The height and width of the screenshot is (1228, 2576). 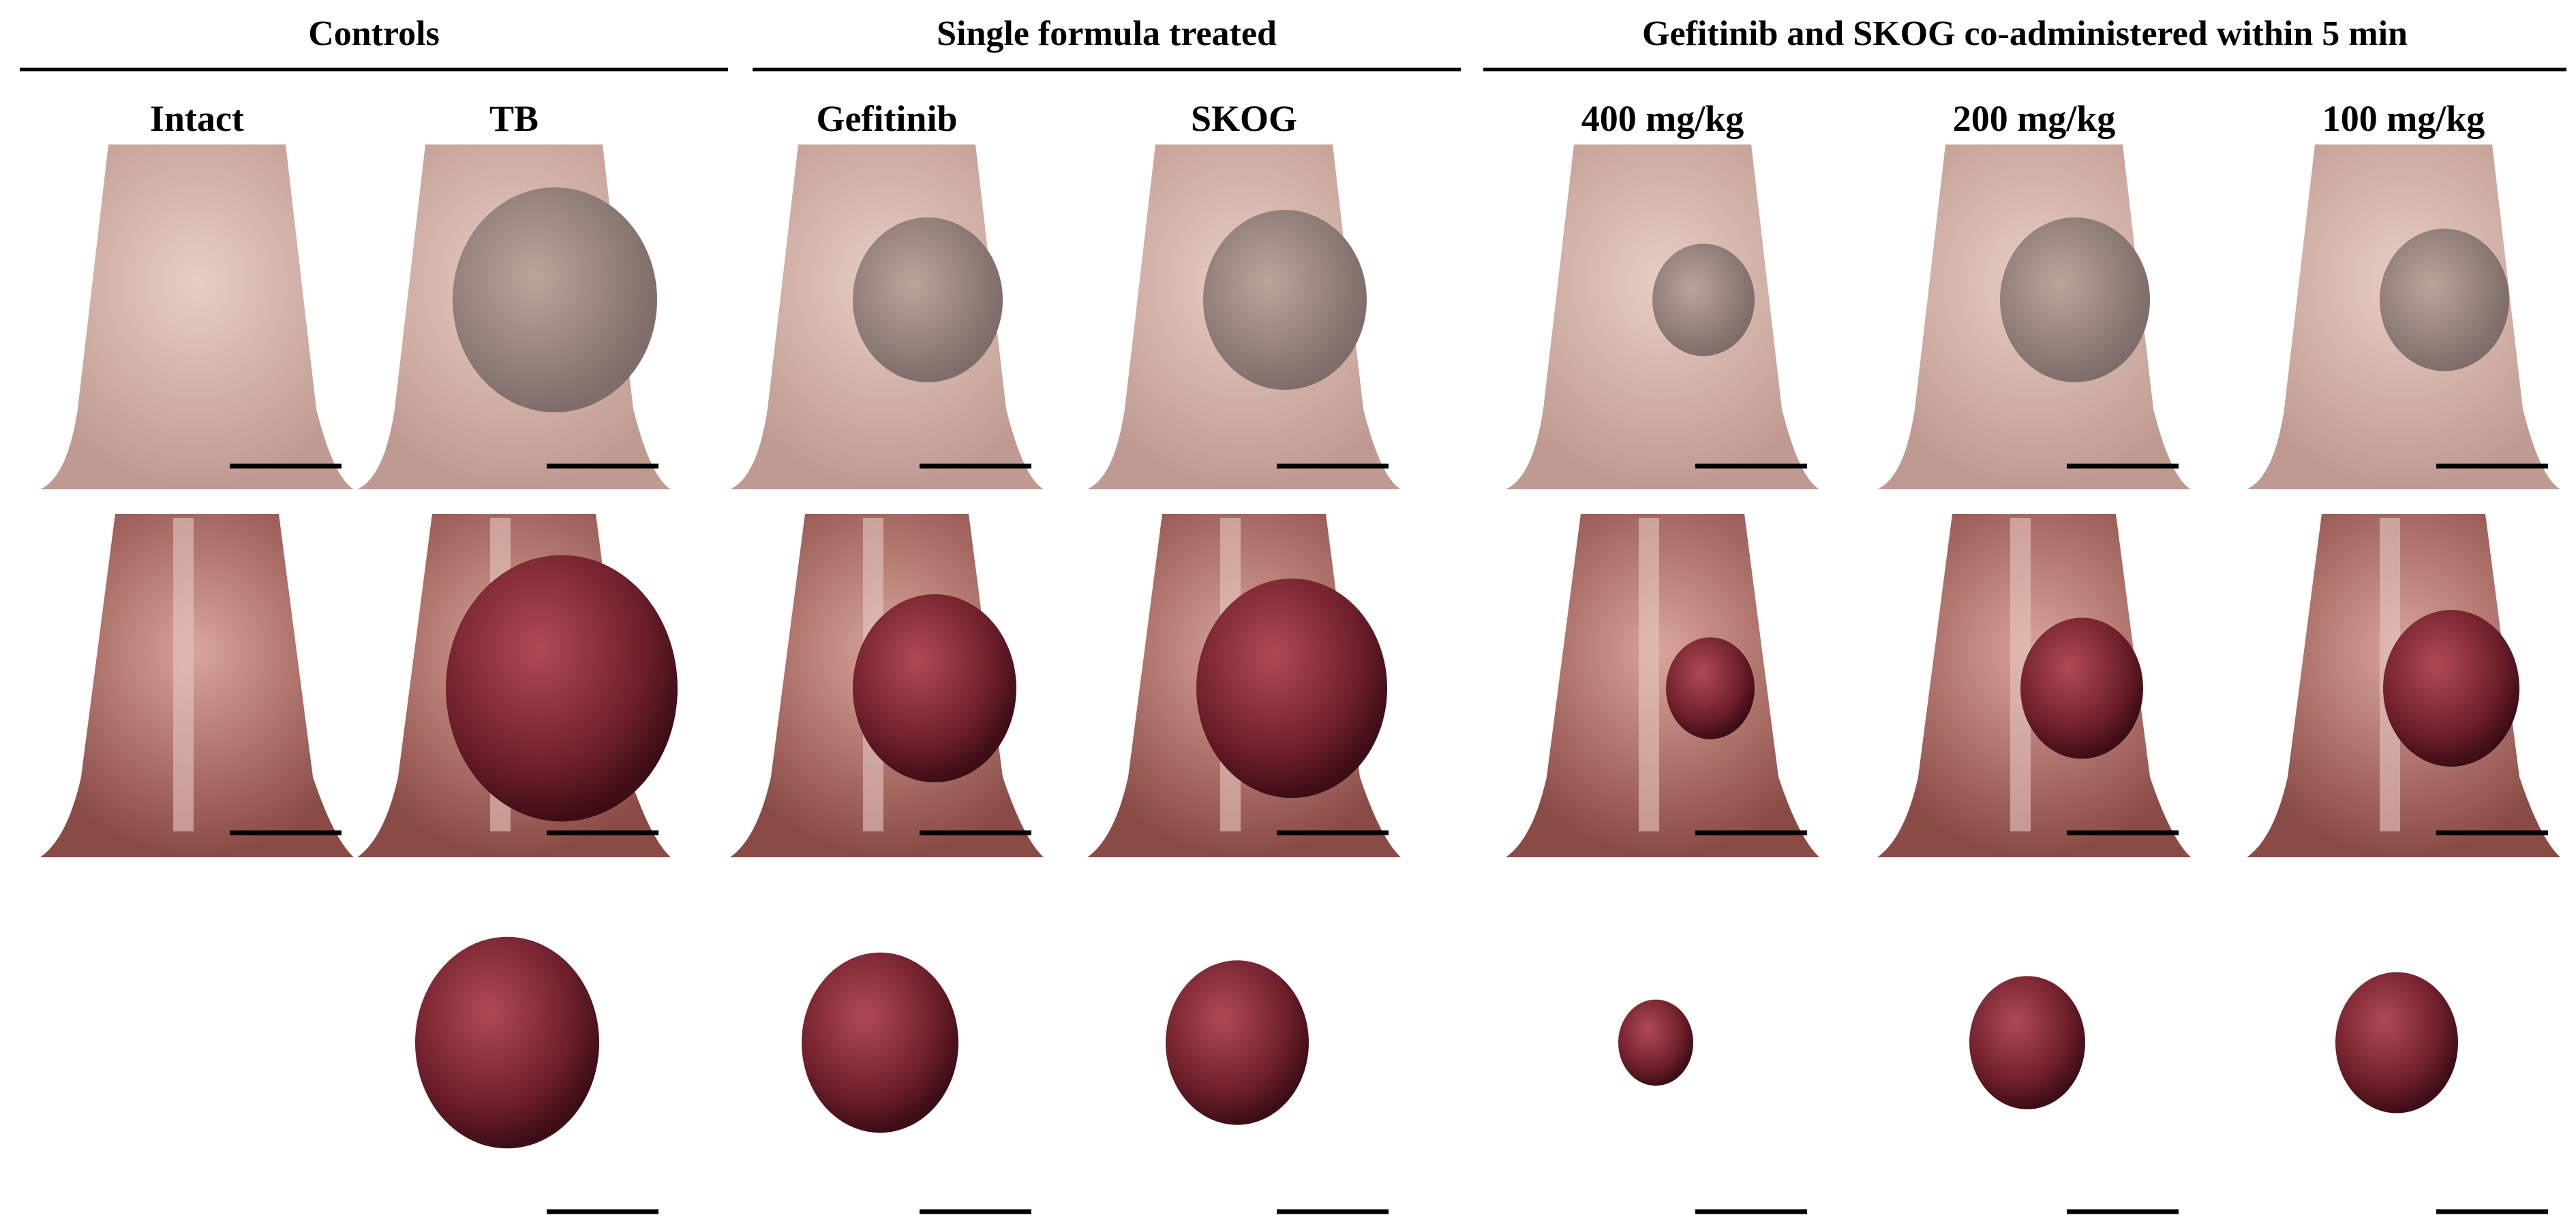 I want to click on mouse-skin, so click(x=197, y=316).